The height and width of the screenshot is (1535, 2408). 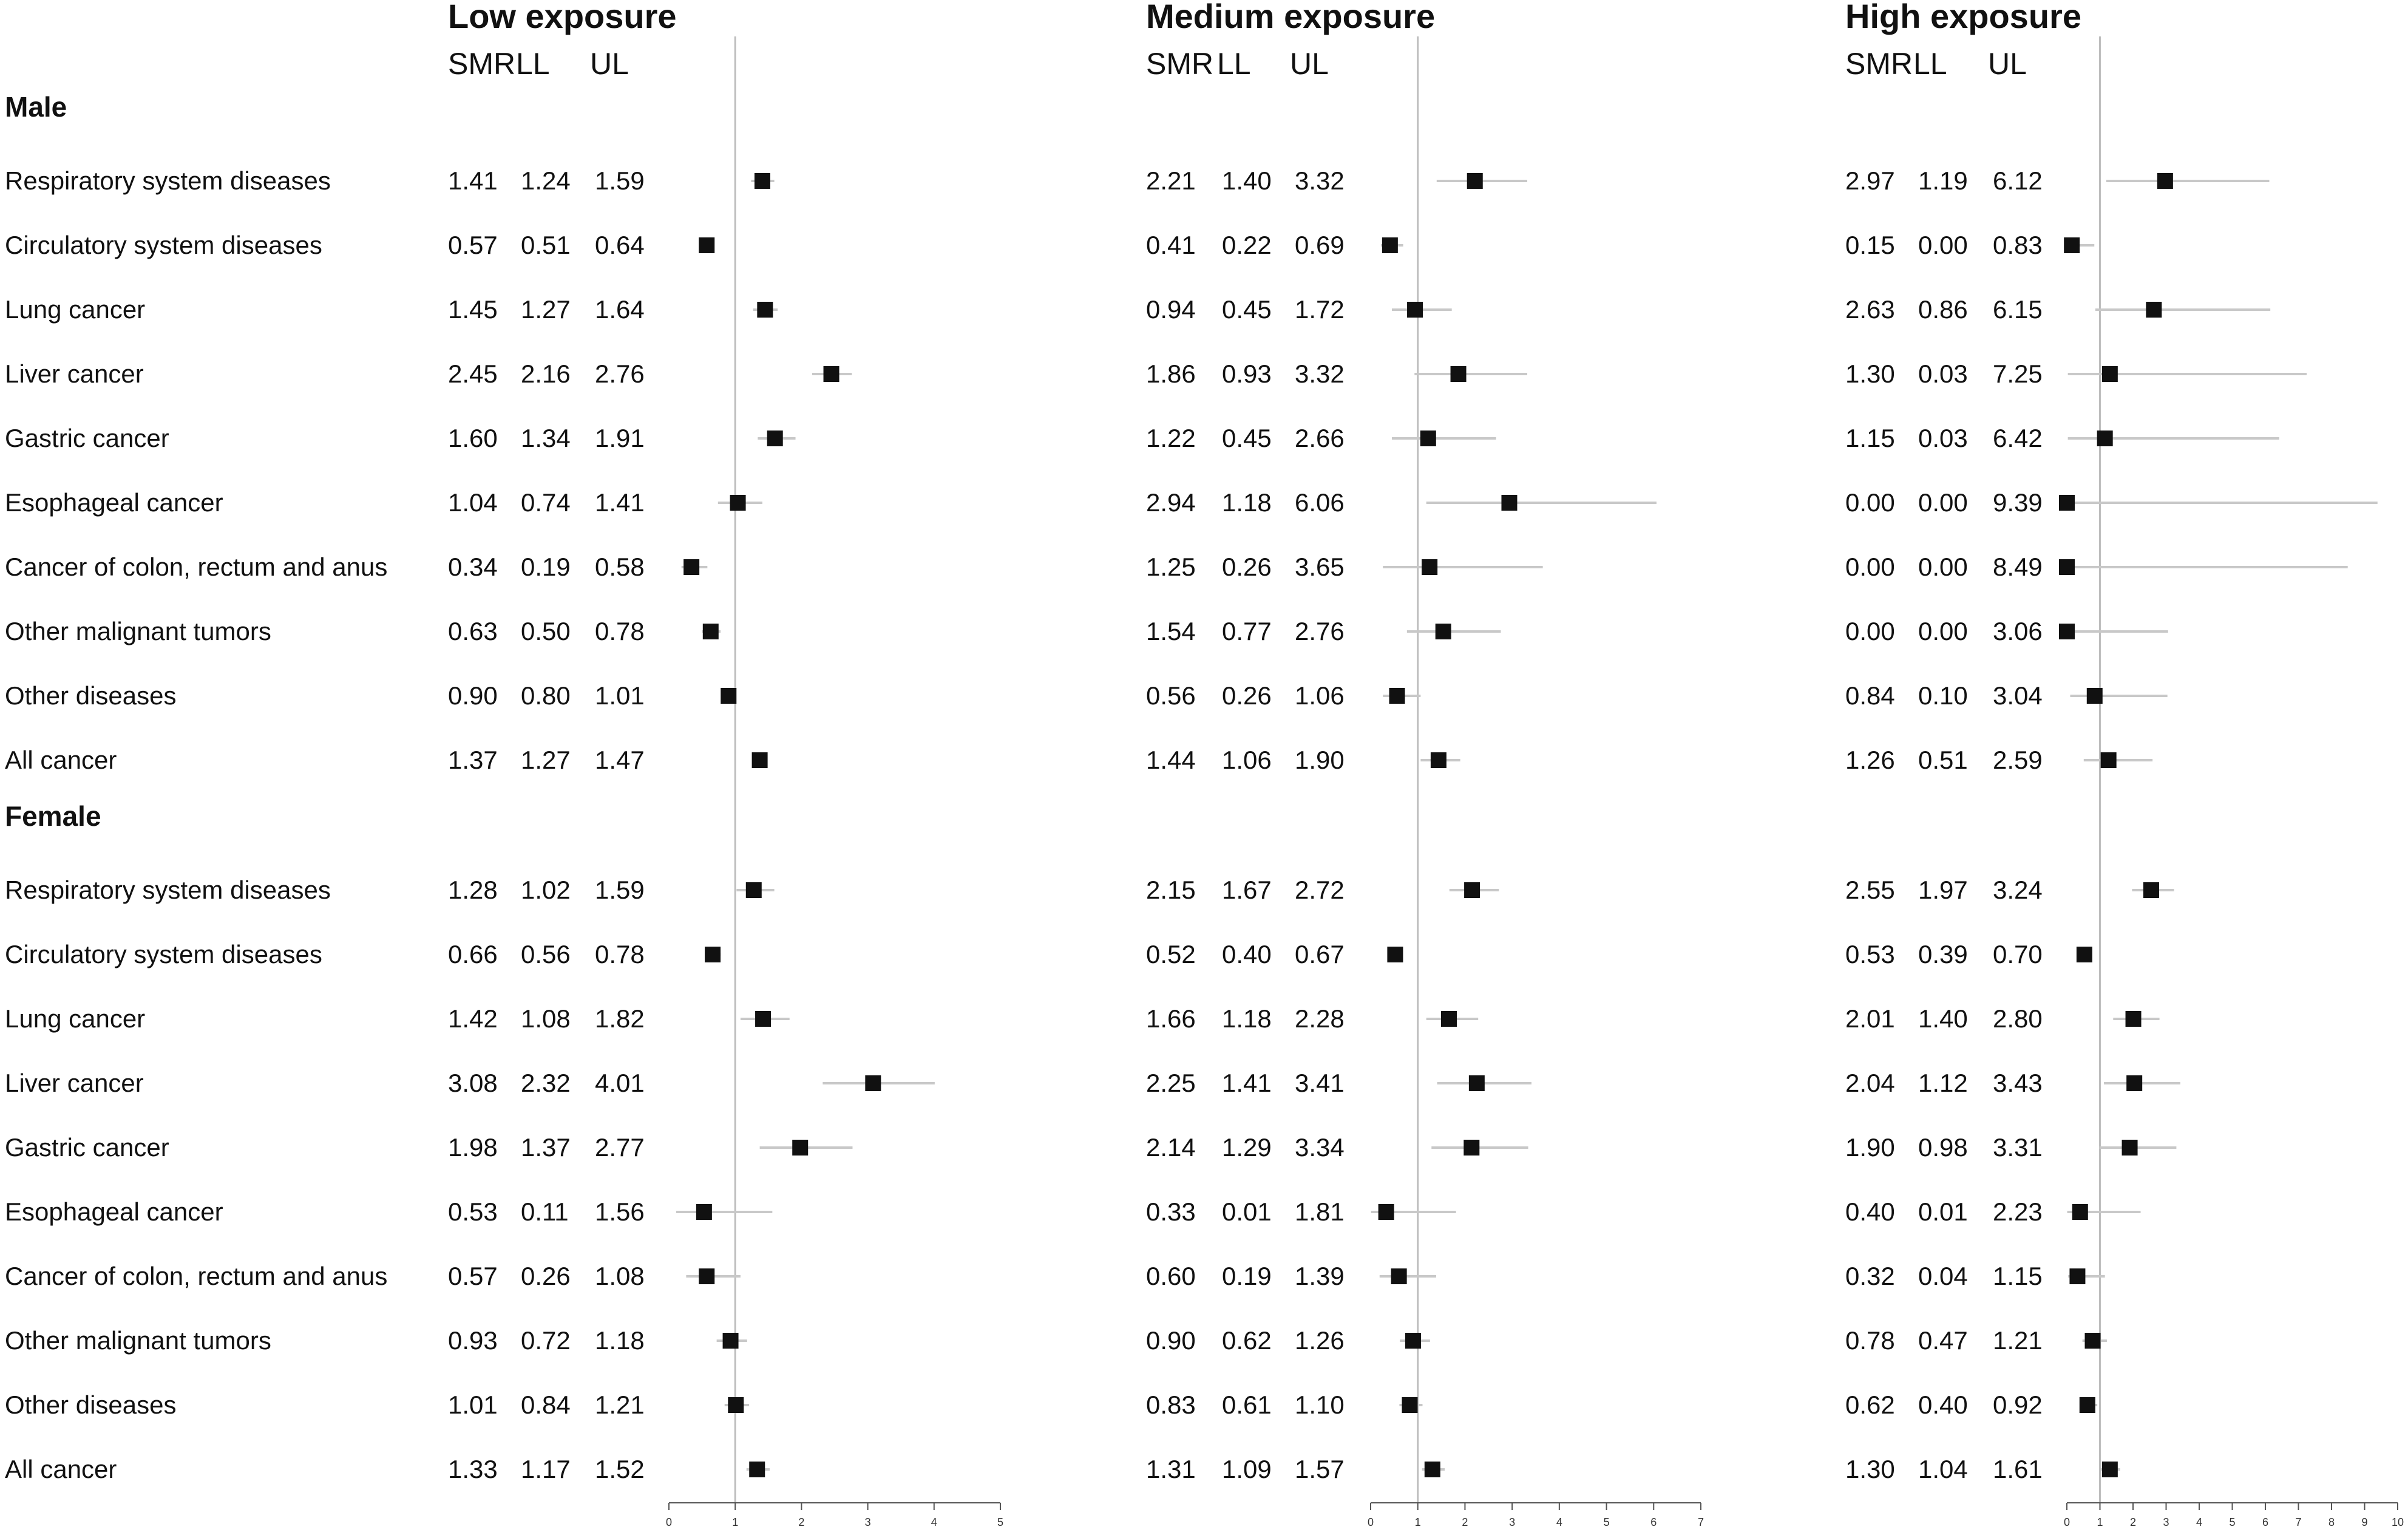 I want to click on panel-title: High exposure, so click(x=1963, y=17).